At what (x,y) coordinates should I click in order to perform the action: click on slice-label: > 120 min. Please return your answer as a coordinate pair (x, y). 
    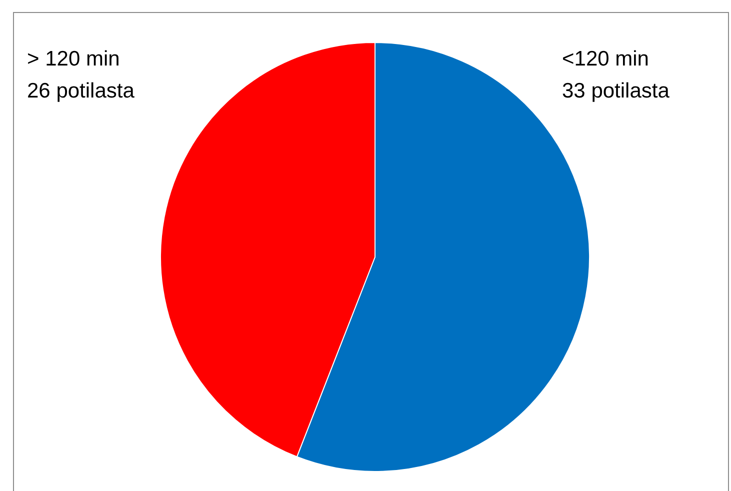
    Looking at the image, I should click on (73, 58).